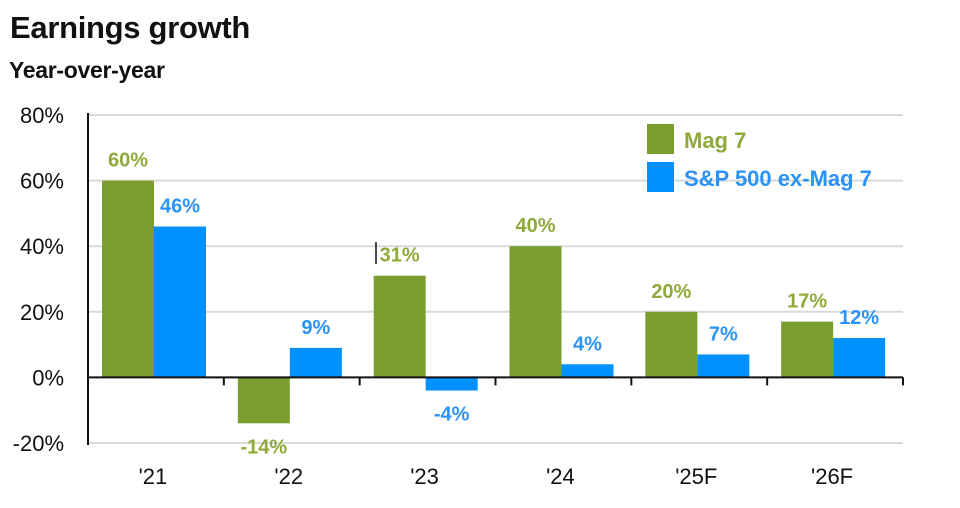 The image size is (960, 508). I want to click on mag7-data-label: 20%, so click(671, 292).